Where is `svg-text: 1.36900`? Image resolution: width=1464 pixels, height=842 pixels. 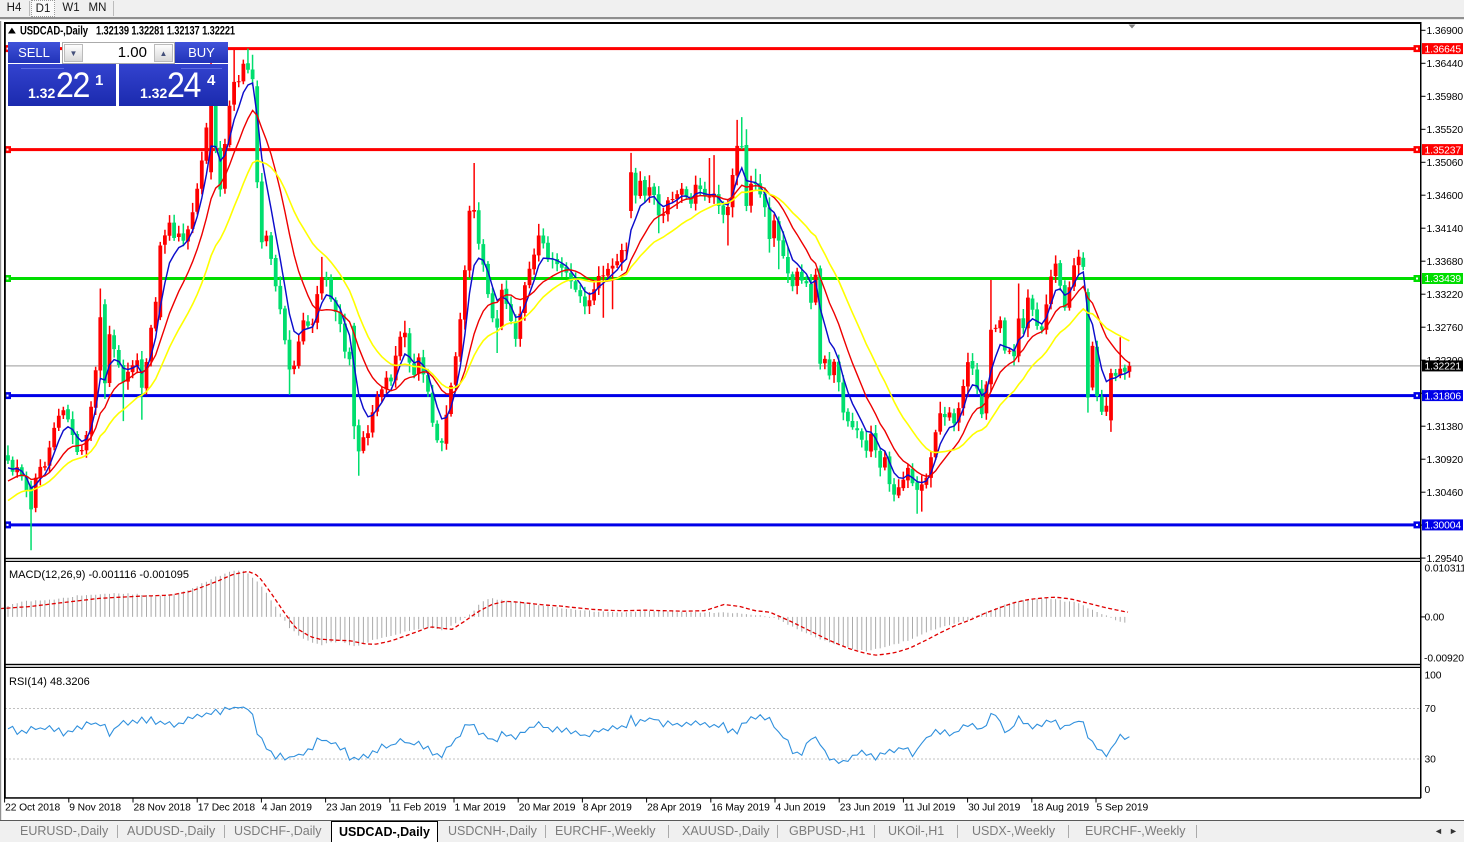 svg-text: 1.36900 is located at coordinates (1445, 31).